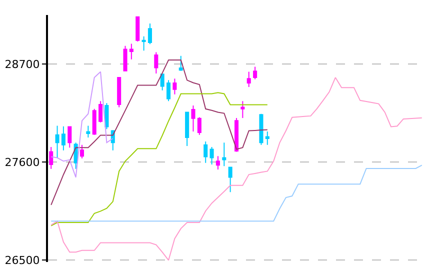  I want to click on y-tick-label: 28700, so click(22, 64).